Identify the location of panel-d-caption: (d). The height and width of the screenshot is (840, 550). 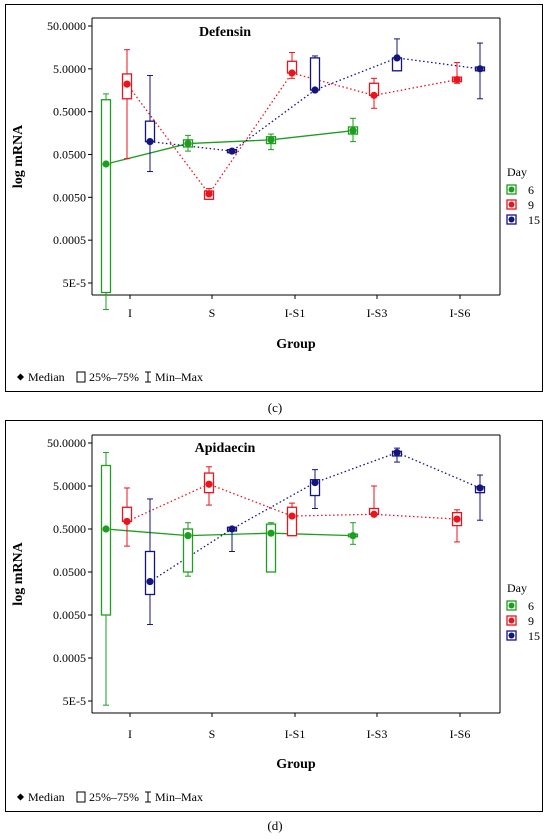
(275, 825).